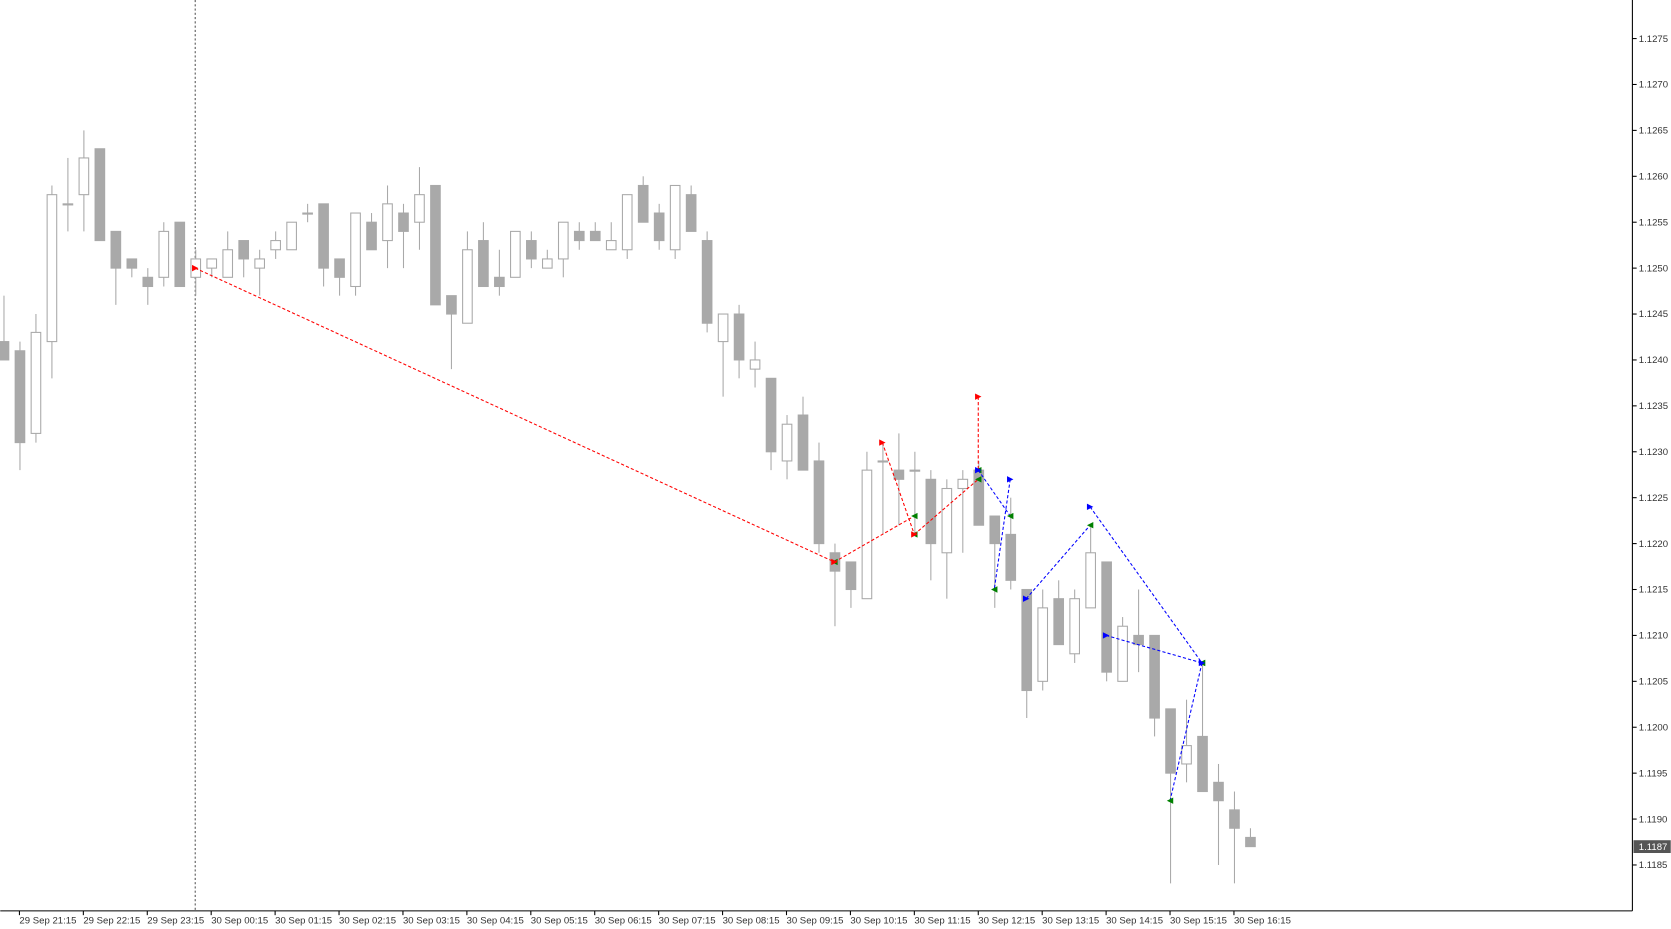 Image resolution: width=1671 pixels, height=929 pixels. I want to click on y-tick-label: 1.1250, so click(1653, 268).